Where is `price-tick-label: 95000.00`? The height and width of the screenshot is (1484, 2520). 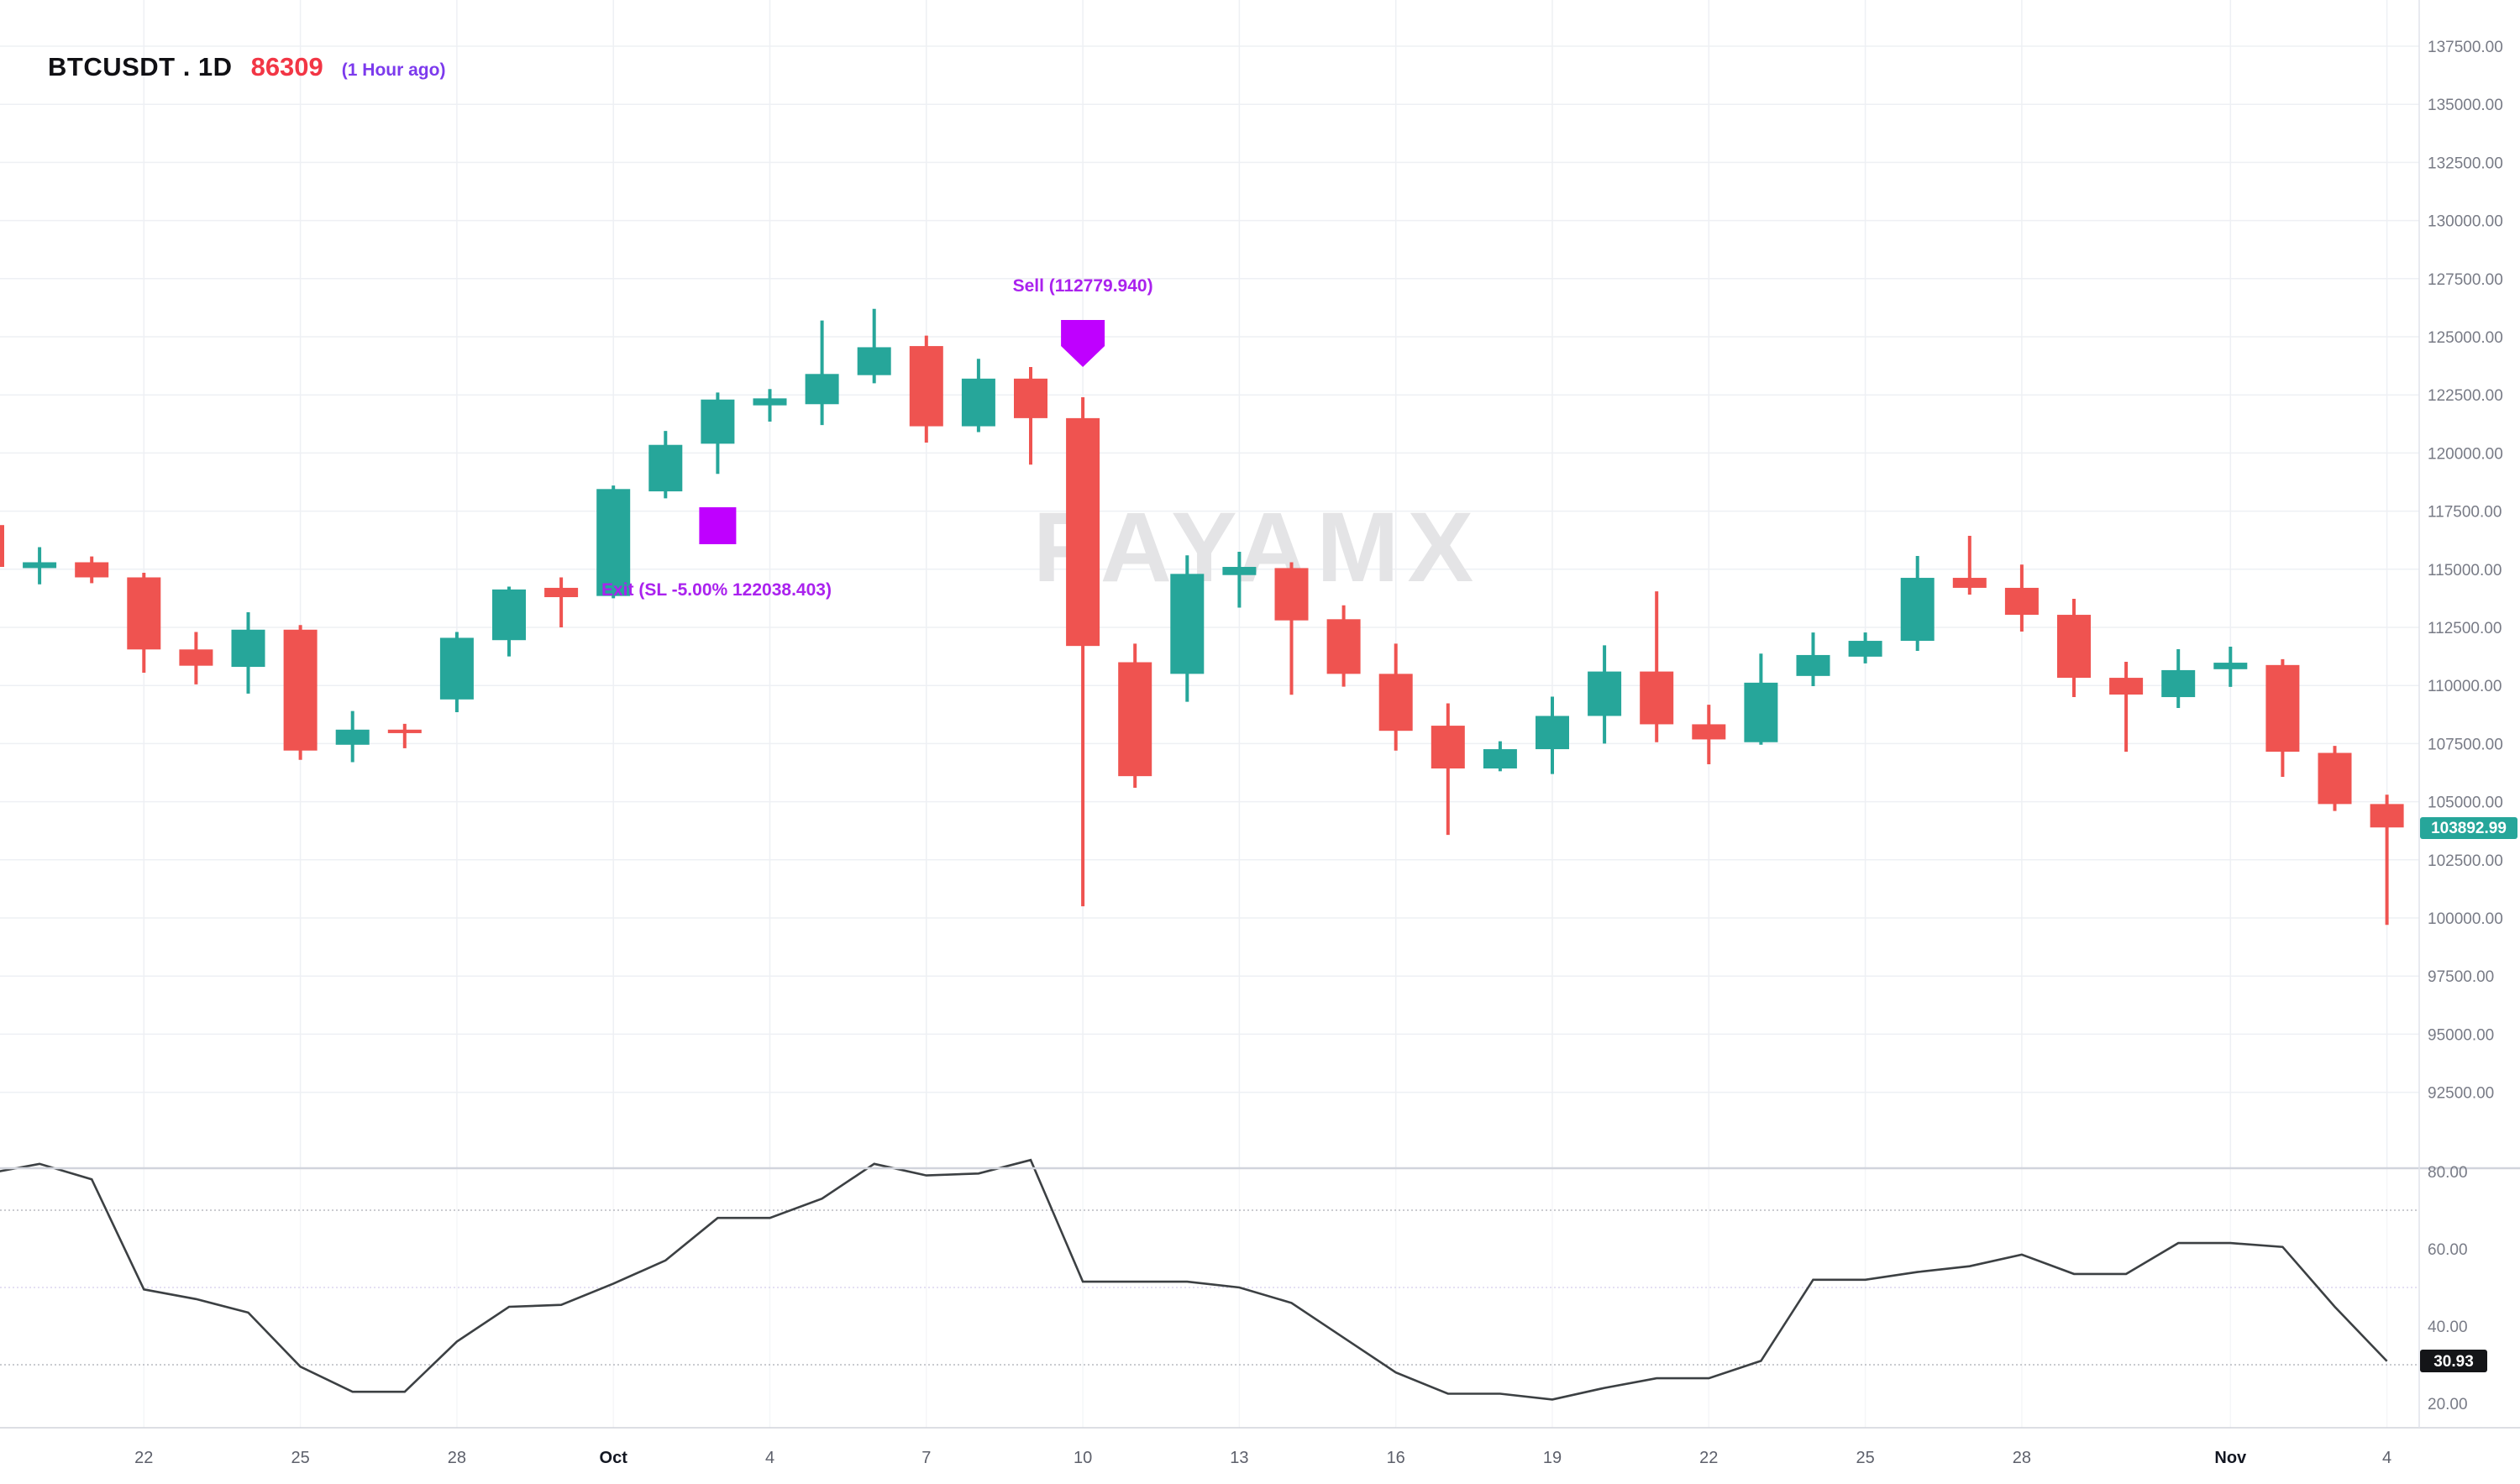 price-tick-label: 95000.00 is located at coordinates (2461, 1035).